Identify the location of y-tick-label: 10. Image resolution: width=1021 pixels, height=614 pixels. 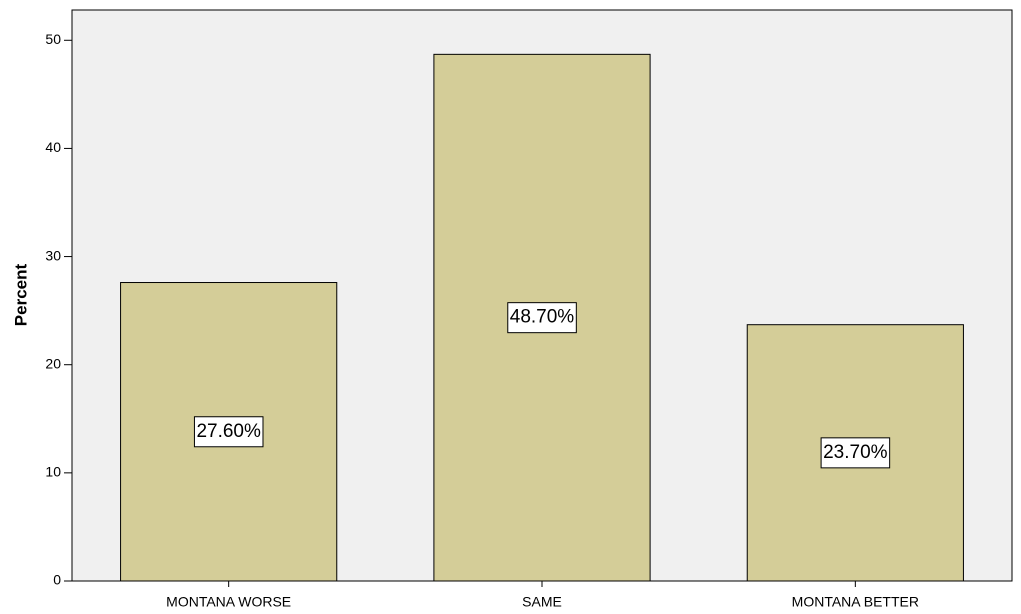
(53, 472).